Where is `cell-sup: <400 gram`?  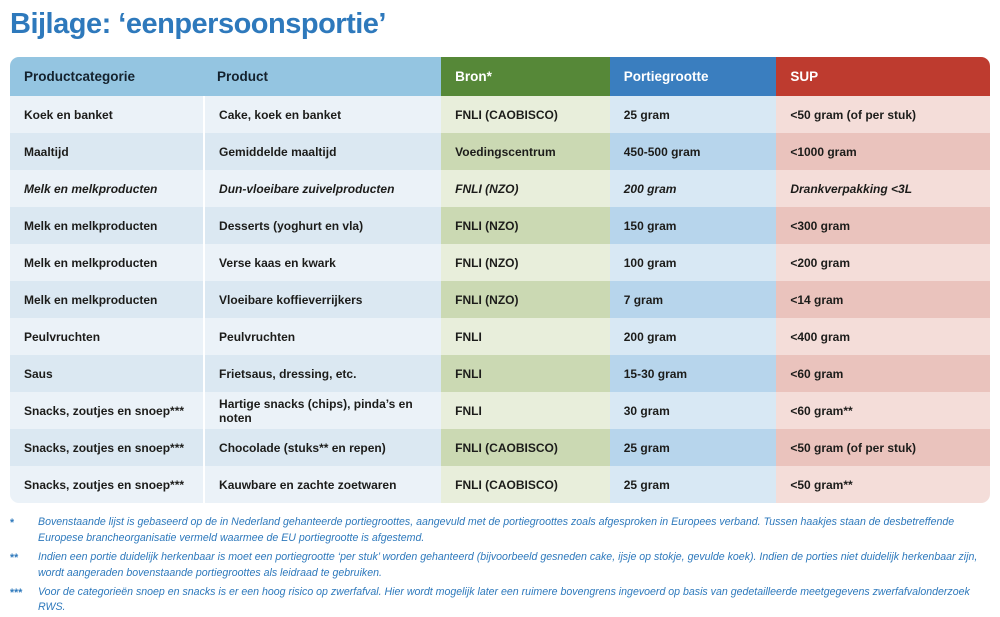
cell-sup: <400 gram is located at coordinates (883, 336).